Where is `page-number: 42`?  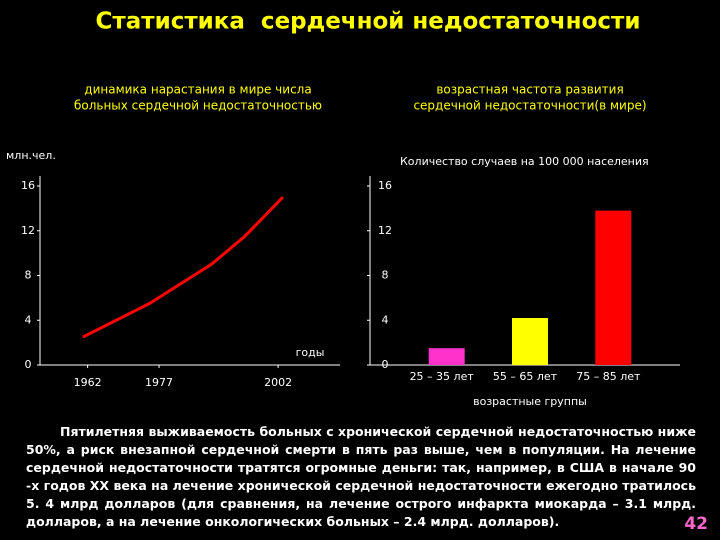
page-number: 42 is located at coordinates (696, 524).